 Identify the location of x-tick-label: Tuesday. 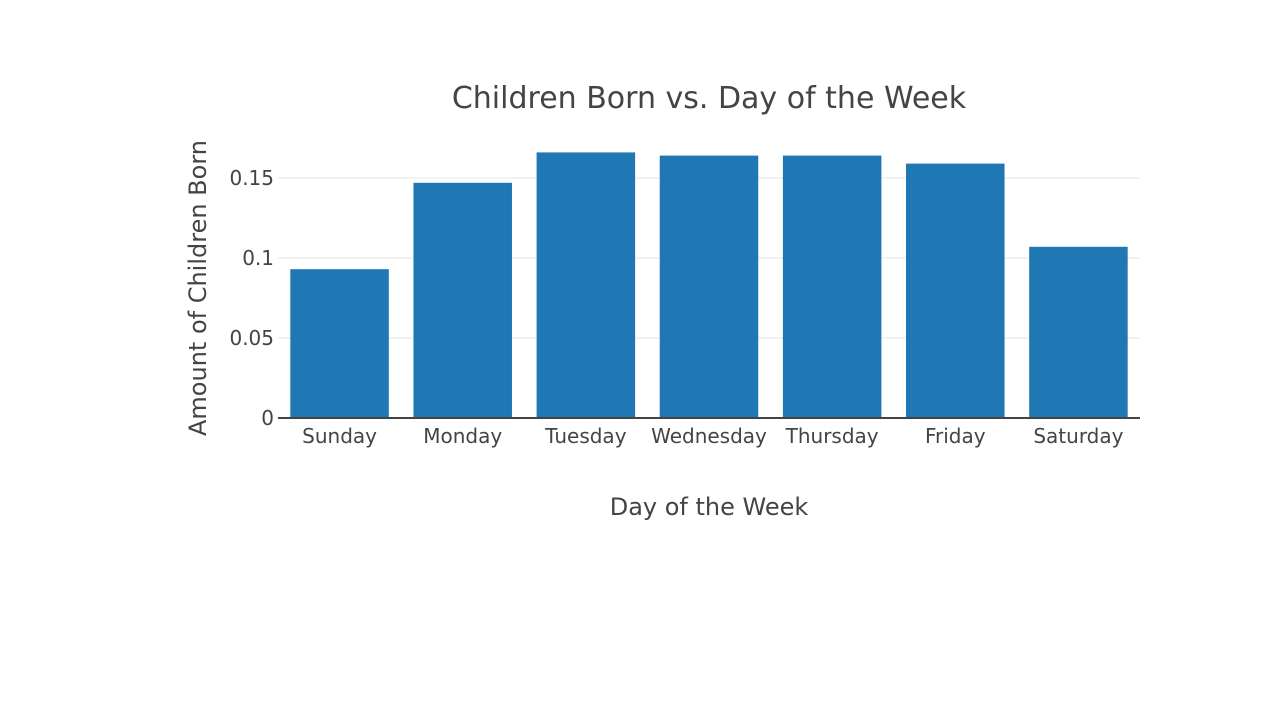
(585, 436).